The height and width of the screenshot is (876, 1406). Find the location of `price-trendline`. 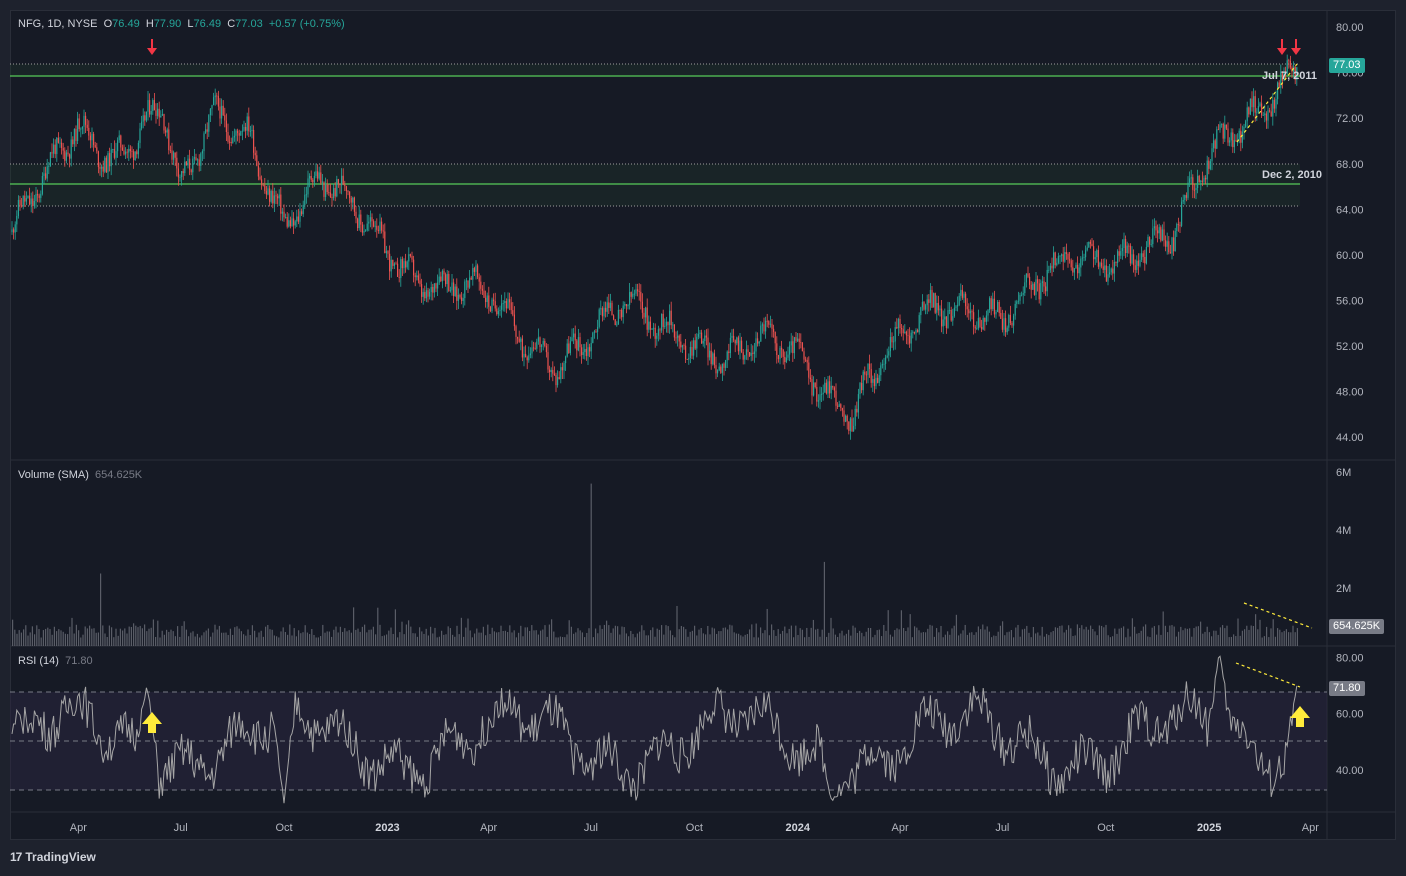

price-trendline is located at coordinates (1267, 103).